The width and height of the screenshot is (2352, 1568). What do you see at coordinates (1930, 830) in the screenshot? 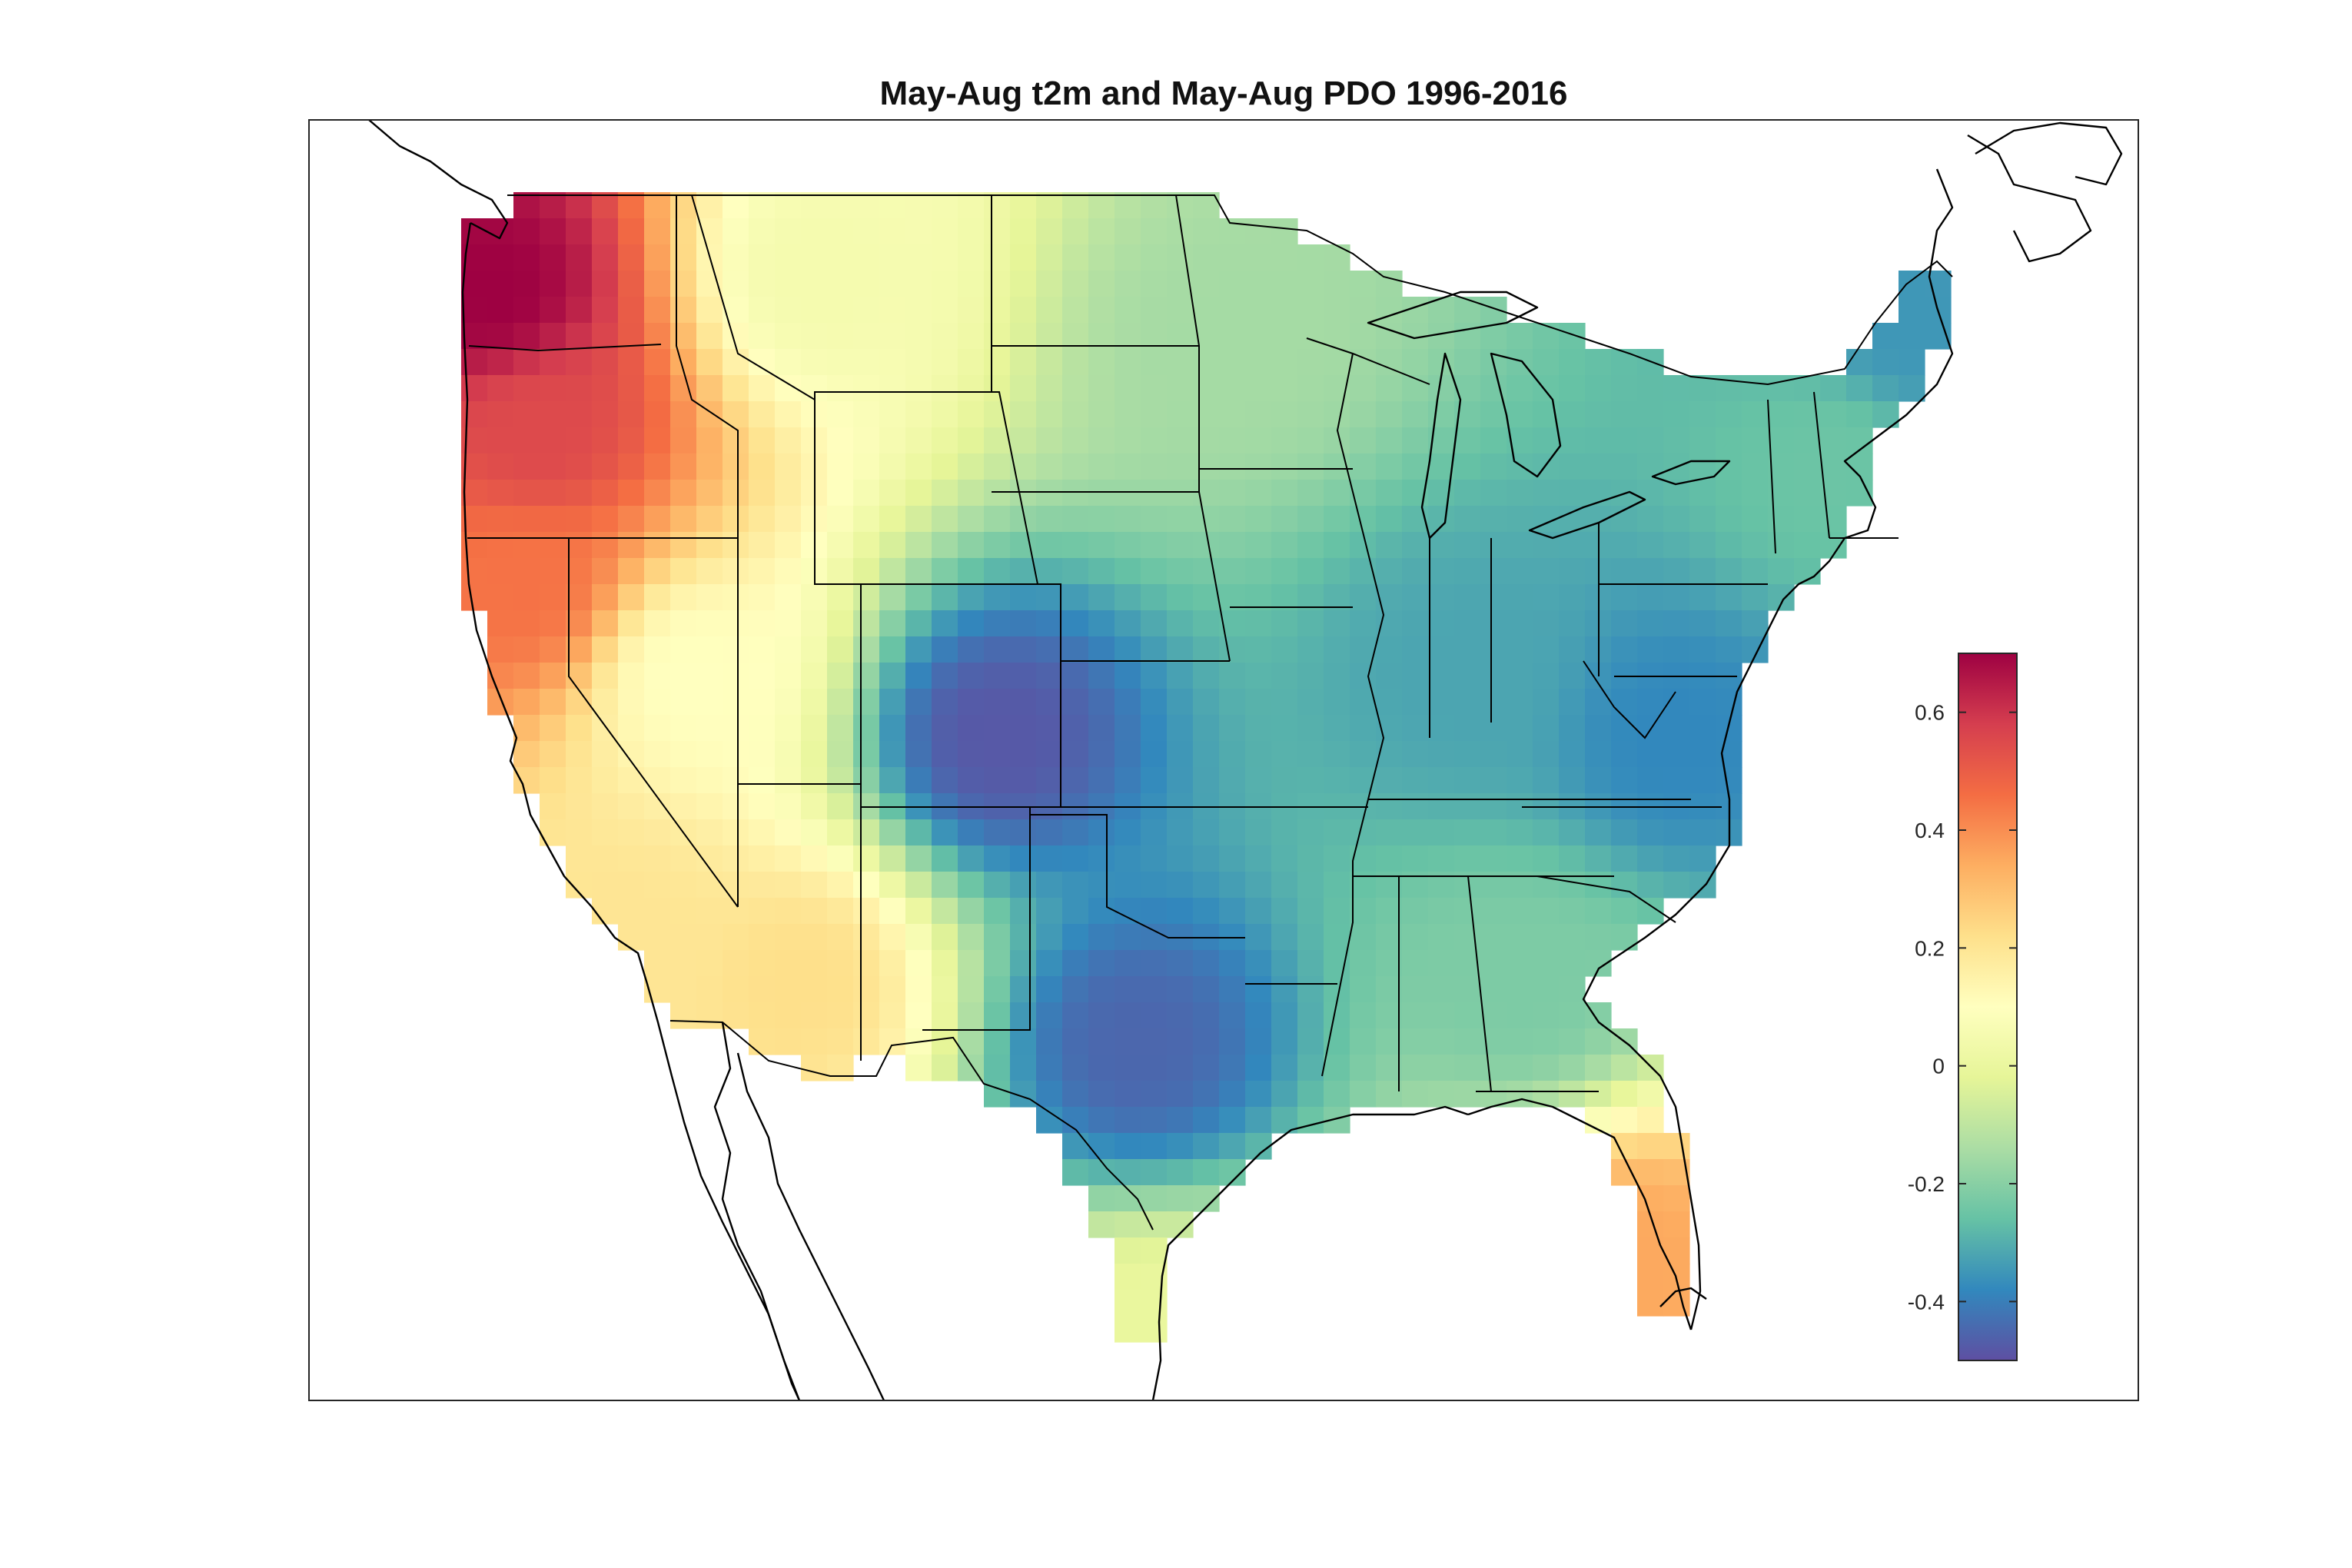
I see `colorbar-tick-label: 0.4` at bounding box center [1930, 830].